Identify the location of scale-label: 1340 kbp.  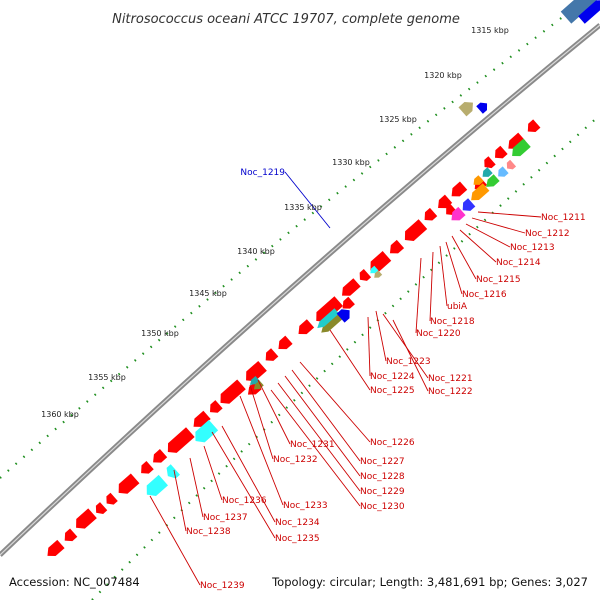
(256, 251).